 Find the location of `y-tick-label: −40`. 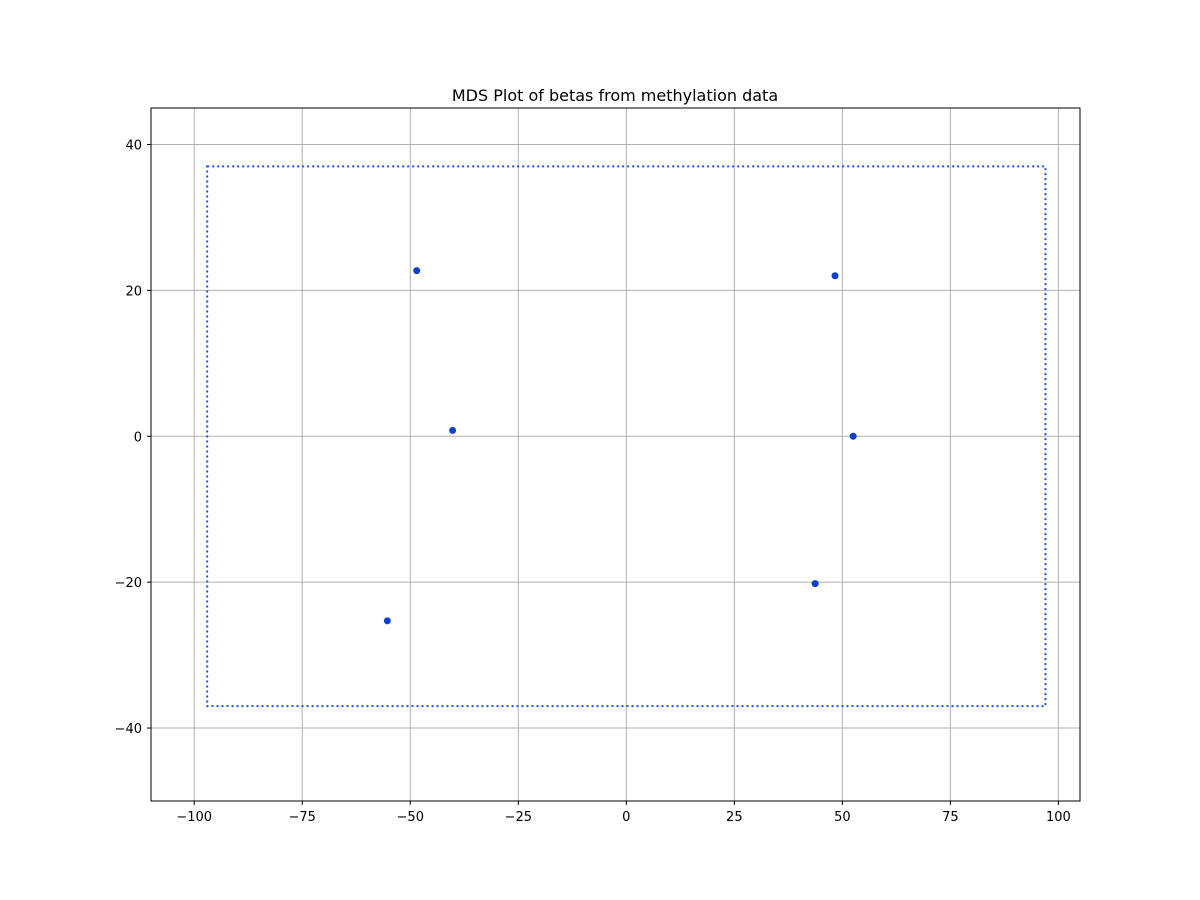

y-tick-label: −40 is located at coordinates (128, 729).